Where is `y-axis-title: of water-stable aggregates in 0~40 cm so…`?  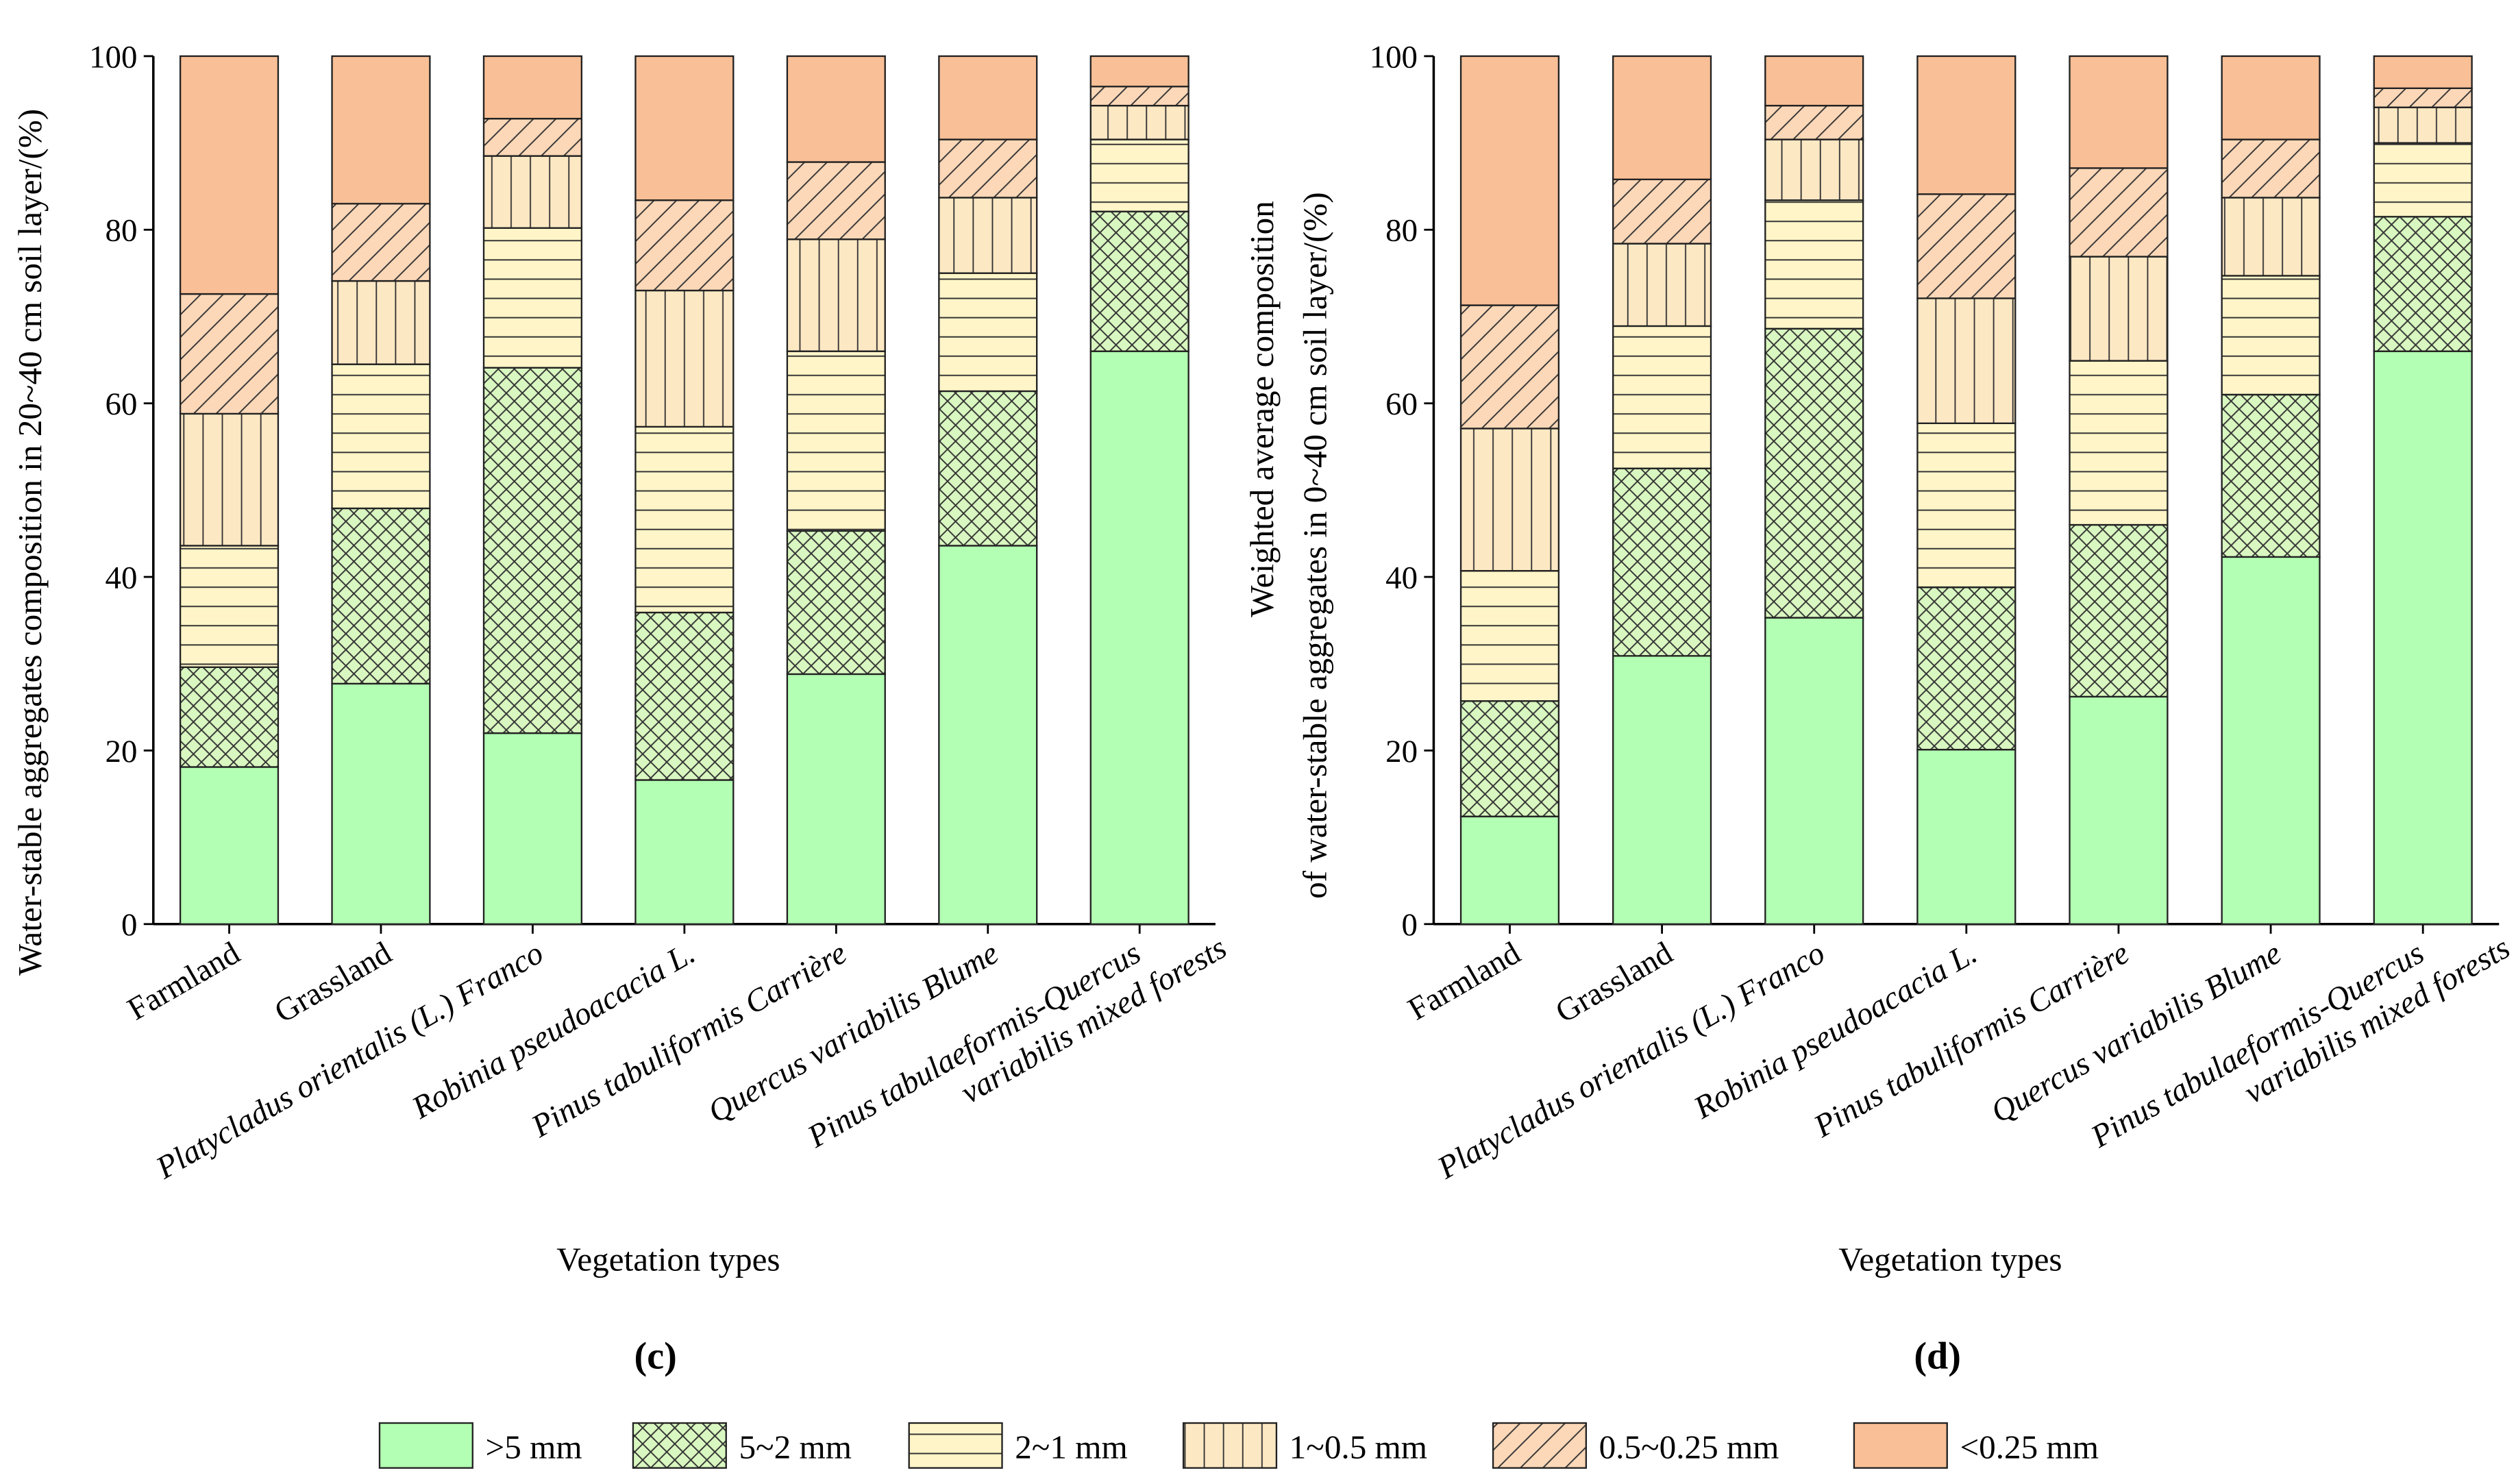 y-axis-title: of water-stable aggregates in 0~40 cm so… is located at coordinates (1315, 545).